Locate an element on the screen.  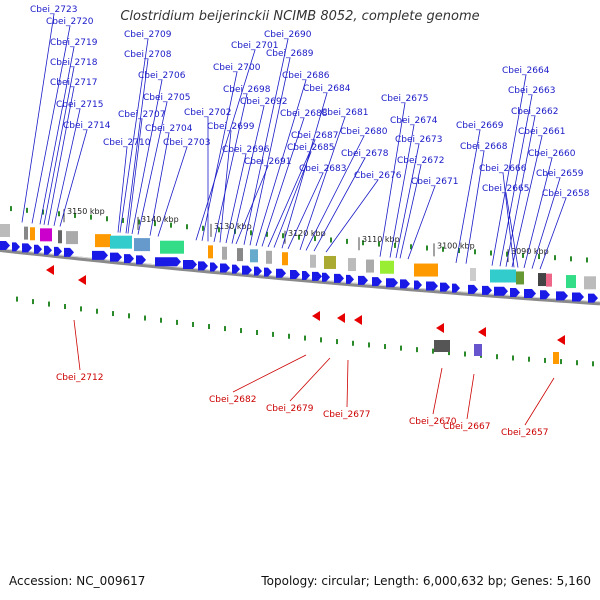
forward-gene-label: Cbei_2706 is located at coordinates (162, 76).